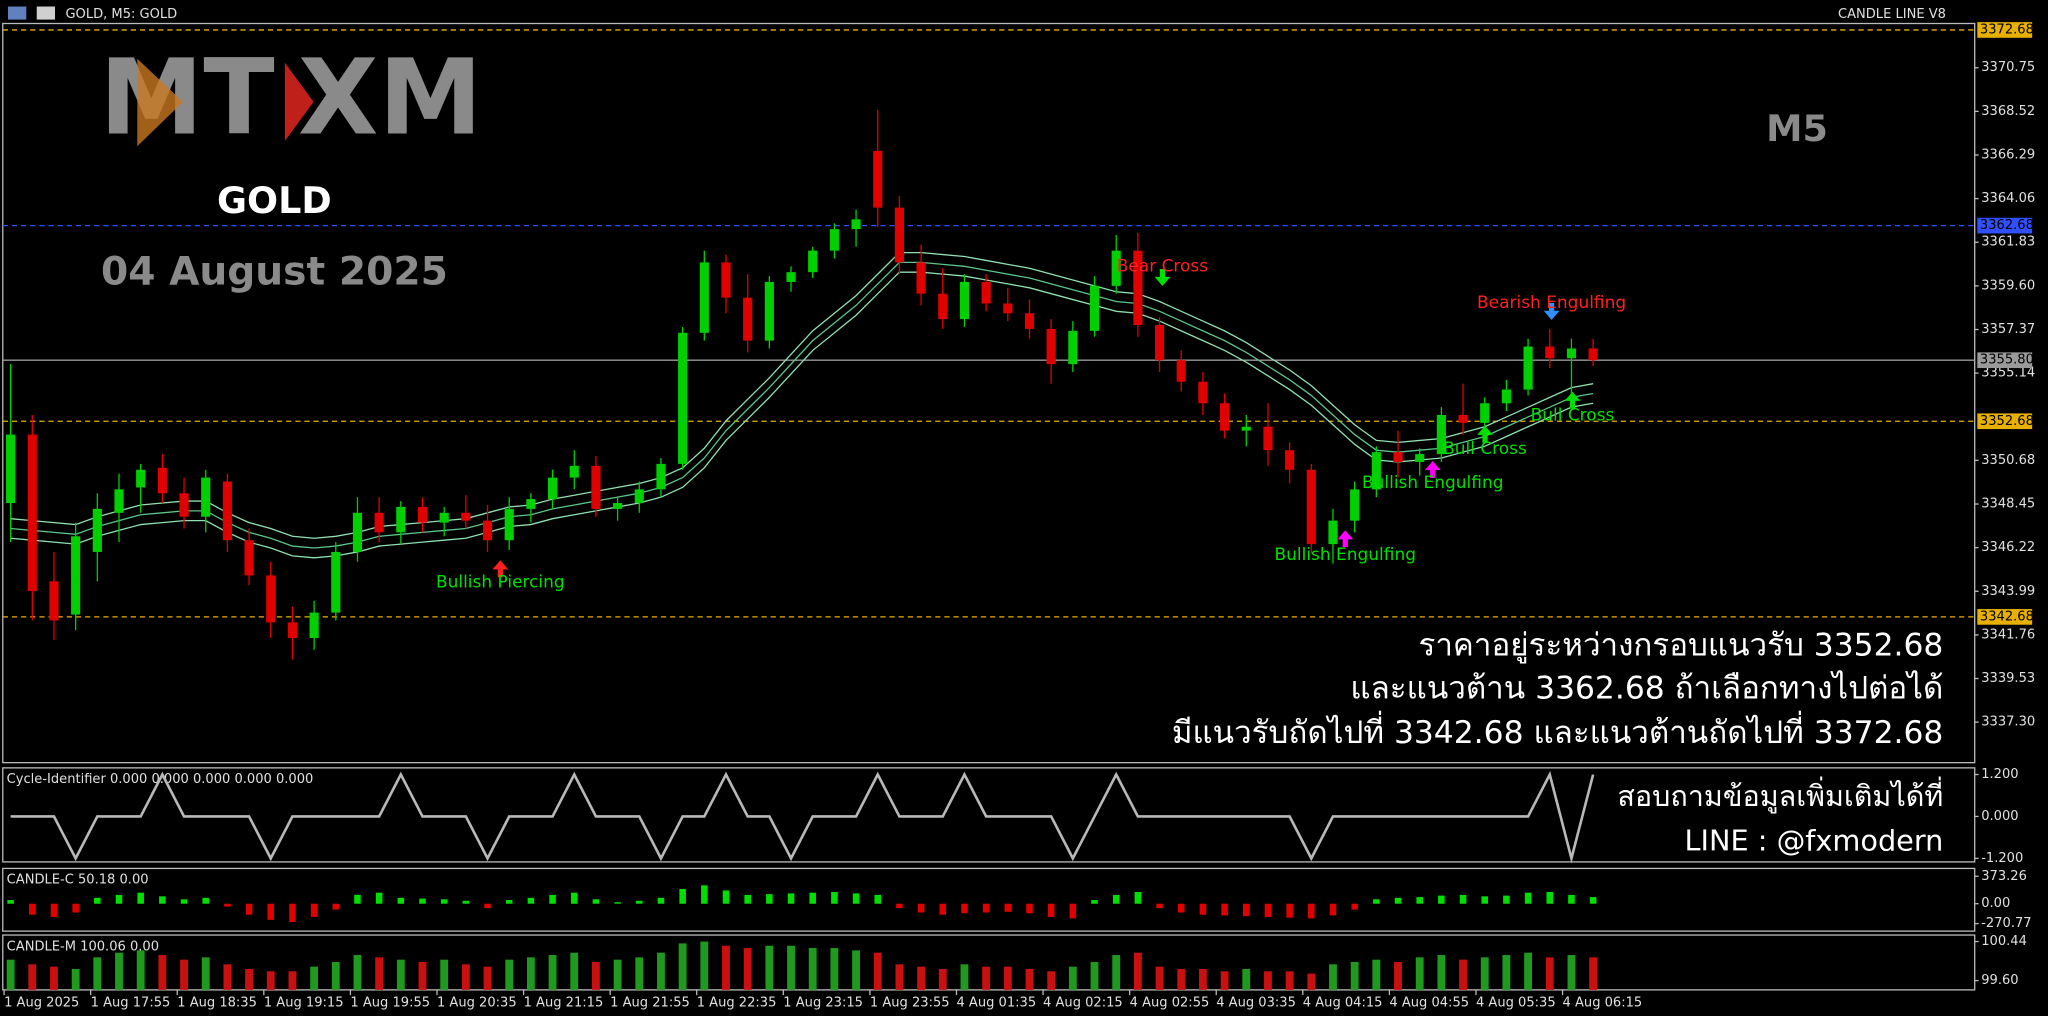 The width and height of the screenshot is (2048, 1016). Describe the element at coordinates (823, 1002) in the screenshot. I see `x-tick-label: 1 Aug 23:15` at that location.